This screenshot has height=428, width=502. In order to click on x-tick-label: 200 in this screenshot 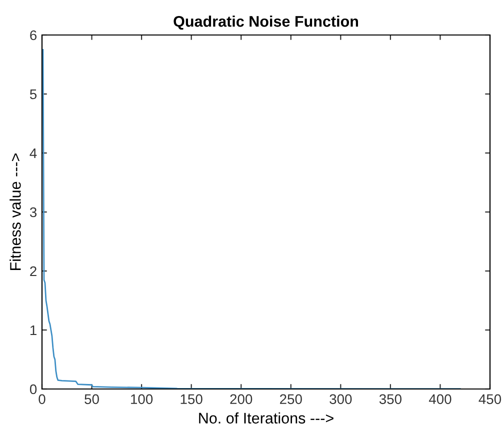, I will do `click(241, 399)`.